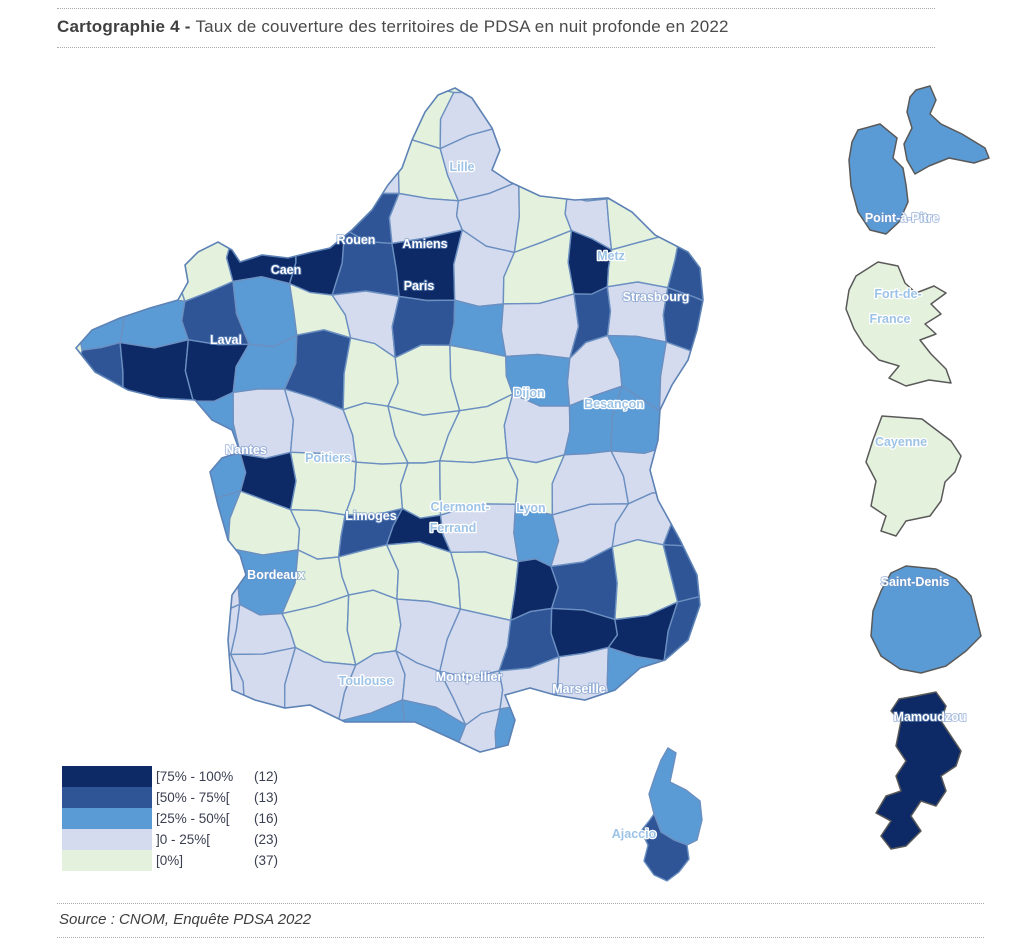 This screenshot has height=948, width=1024. I want to click on legend-label: [50% - 75%[, so click(193, 797).